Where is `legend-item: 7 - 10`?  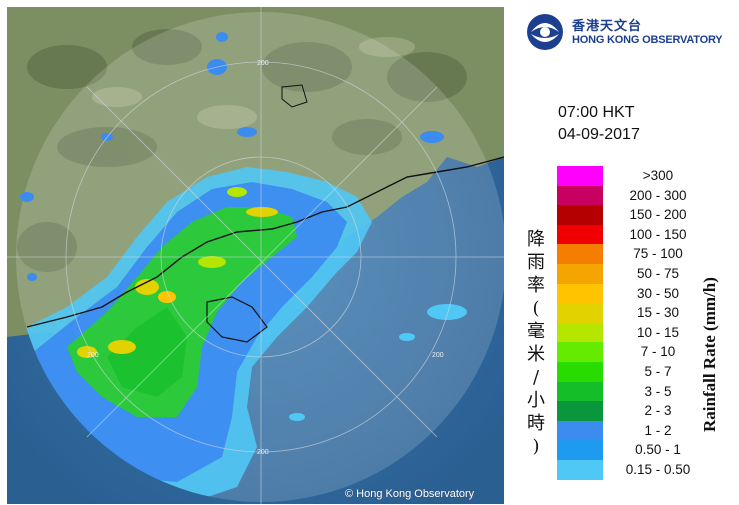 legend-item: 7 - 10 is located at coordinates (637, 352).